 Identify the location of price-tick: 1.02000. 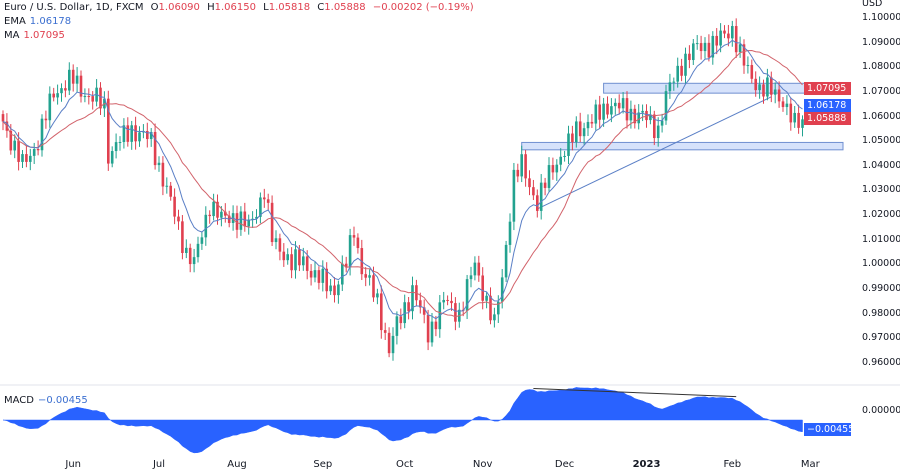
(881, 215).